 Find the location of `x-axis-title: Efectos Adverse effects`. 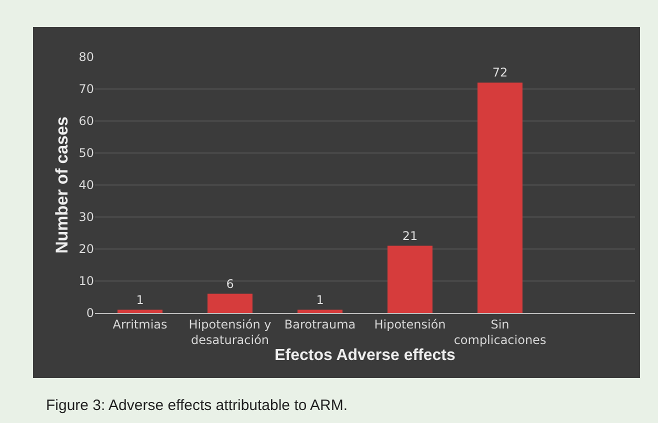

x-axis-title: Efectos Adverse effects is located at coordinates (365, 355).